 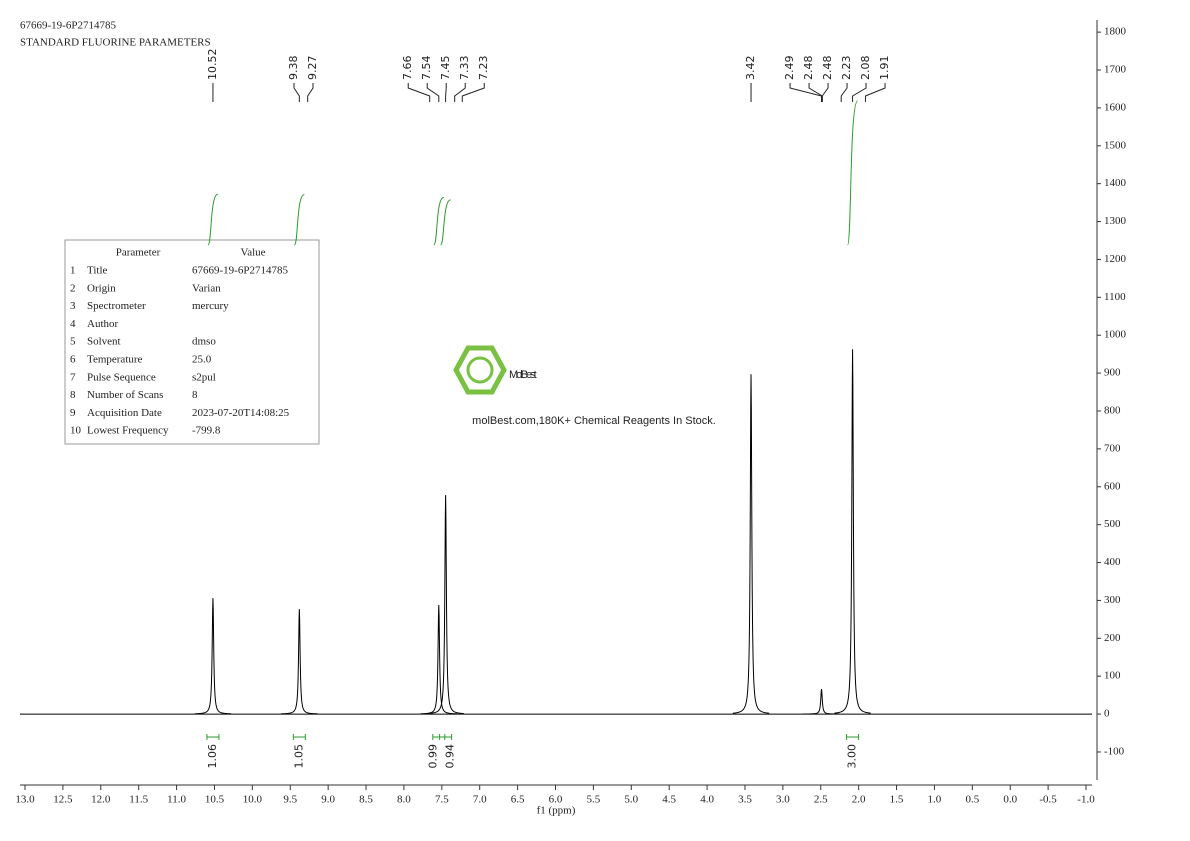 I want to click on sample-id: 67669-19-6P2714785, so click(x=68, y=26).